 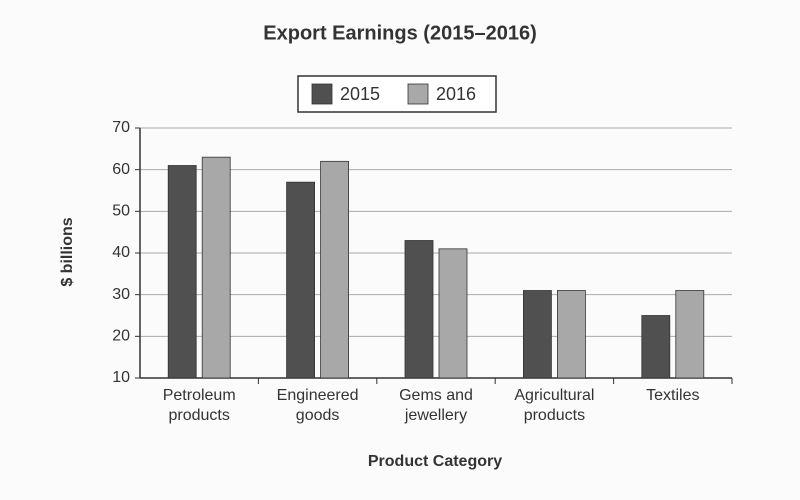 What do you see at coordinates (121, 252) in the screenshot?
I see `y-tick-label: 40` at bounding box center [121, 252].